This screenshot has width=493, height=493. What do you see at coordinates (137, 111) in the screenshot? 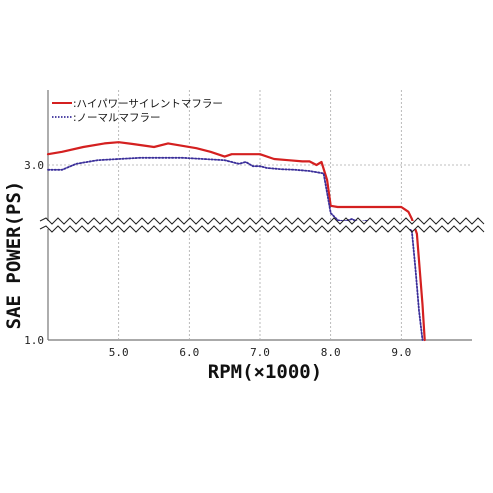
I see `legend: :ハイパワーサイレントマフラー :ノーマルマフラー` at bounding box center [137, 111].